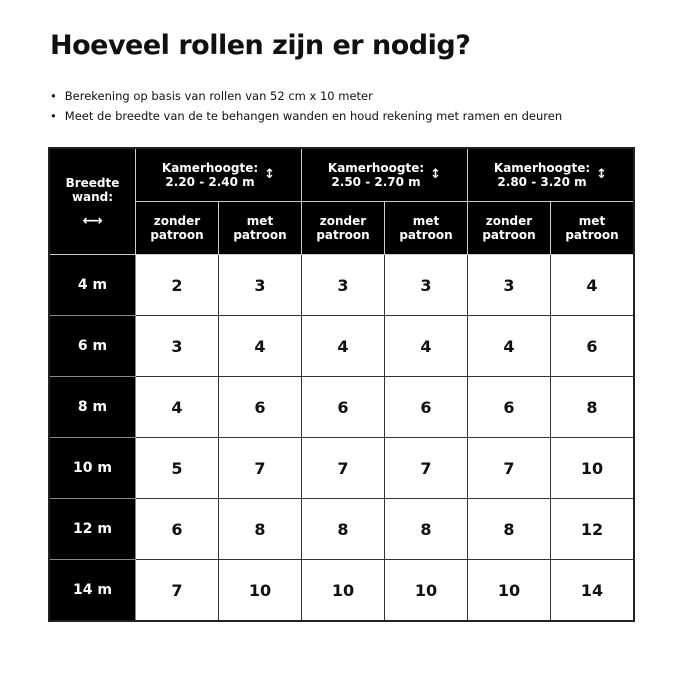  I want to click on wall-width-cell: 4 m, so click(92, 285).